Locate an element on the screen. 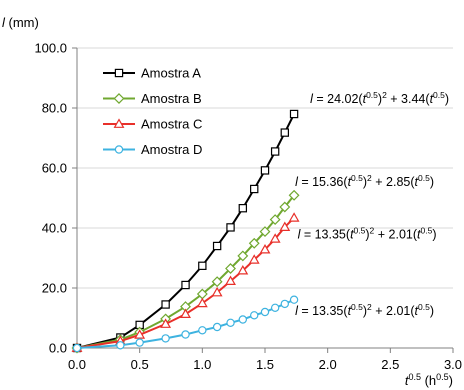  y-tick-label: 0.0 is located at coordinates (58, 348).